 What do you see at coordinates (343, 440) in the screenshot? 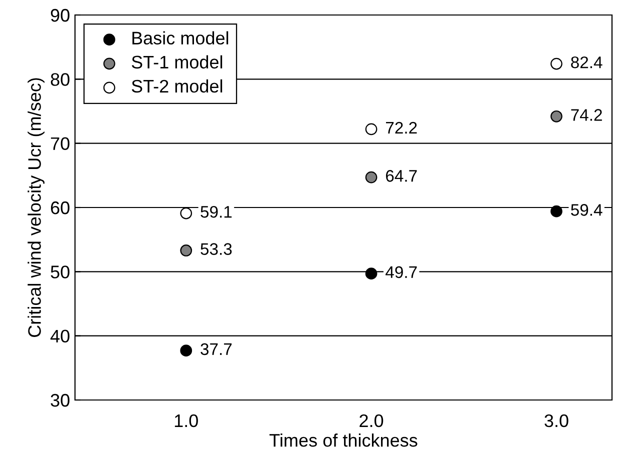
I see `x-axis-title: Times of thickness` at bounding box center [343, 440].